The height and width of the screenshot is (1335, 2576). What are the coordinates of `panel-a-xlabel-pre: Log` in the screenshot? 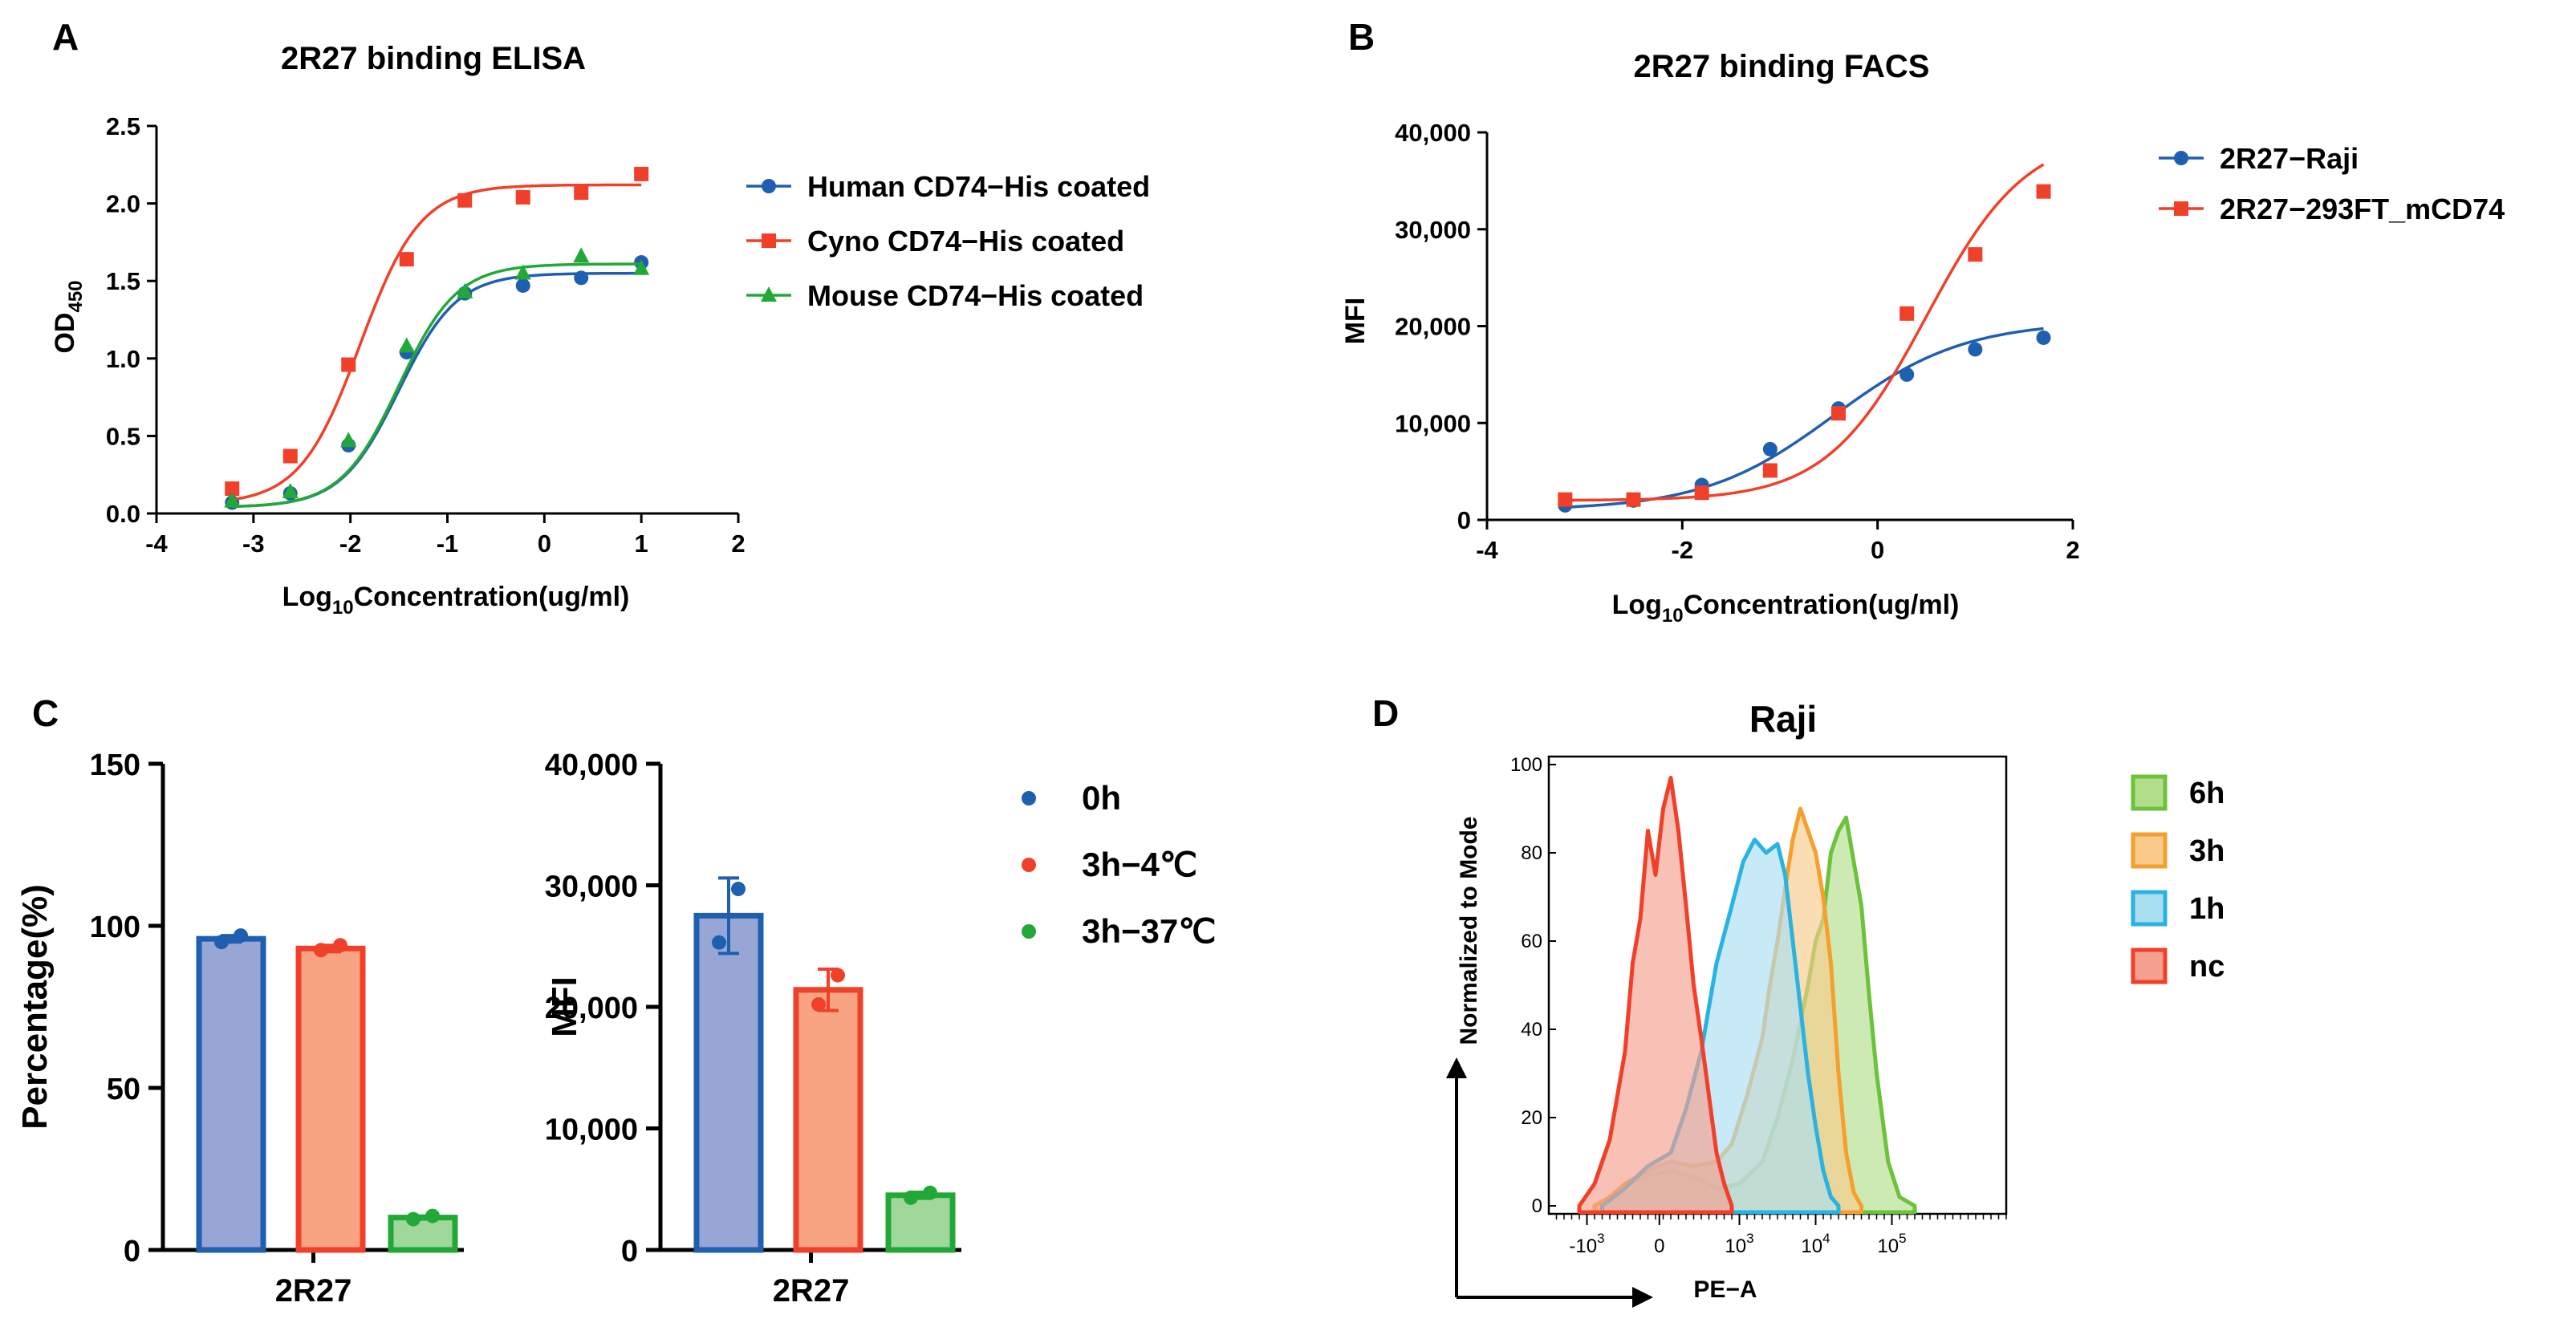 It's located at (307, 597).